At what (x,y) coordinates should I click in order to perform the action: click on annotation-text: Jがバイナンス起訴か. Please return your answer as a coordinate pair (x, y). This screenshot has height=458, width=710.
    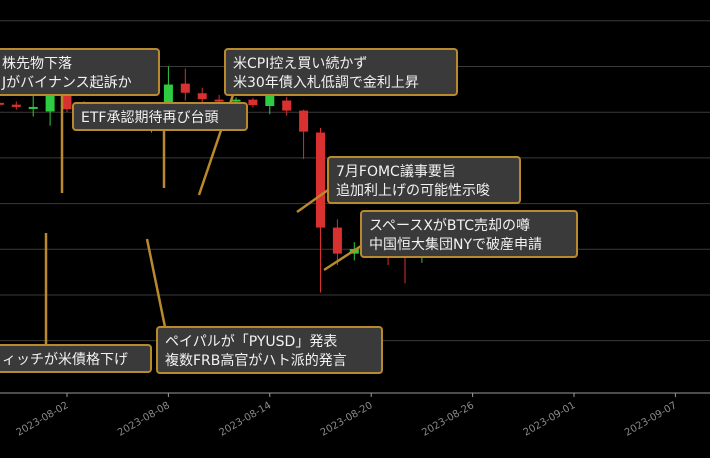
    Looking at the image, I should click on (66, 83).